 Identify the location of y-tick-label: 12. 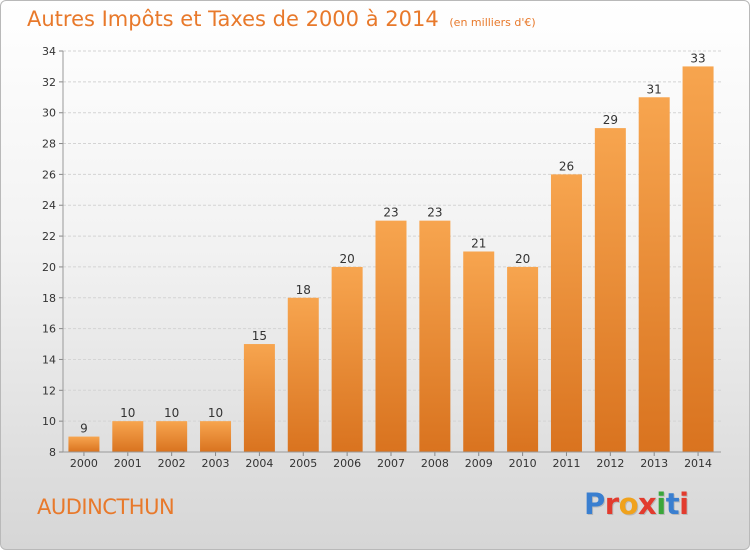
(49, 390).